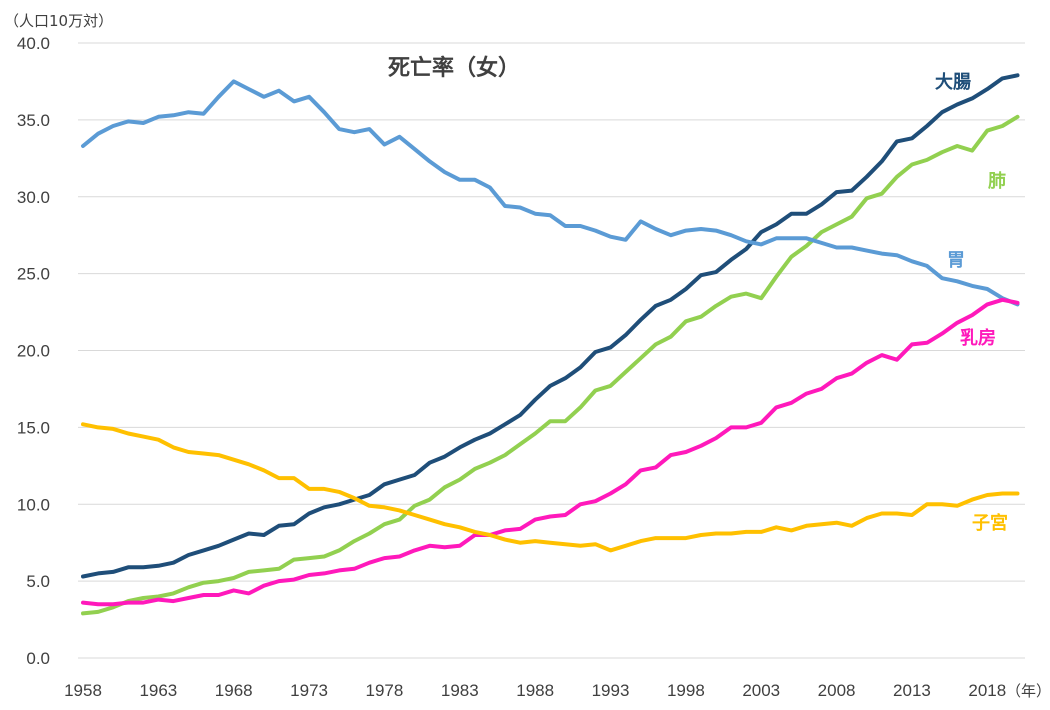 This screenshot has width=1050, height=710. What do you see at coordinates (33, 43) in the screenshot?
I see `y-tick-label: 40.0` at bounding box center [33, 43].